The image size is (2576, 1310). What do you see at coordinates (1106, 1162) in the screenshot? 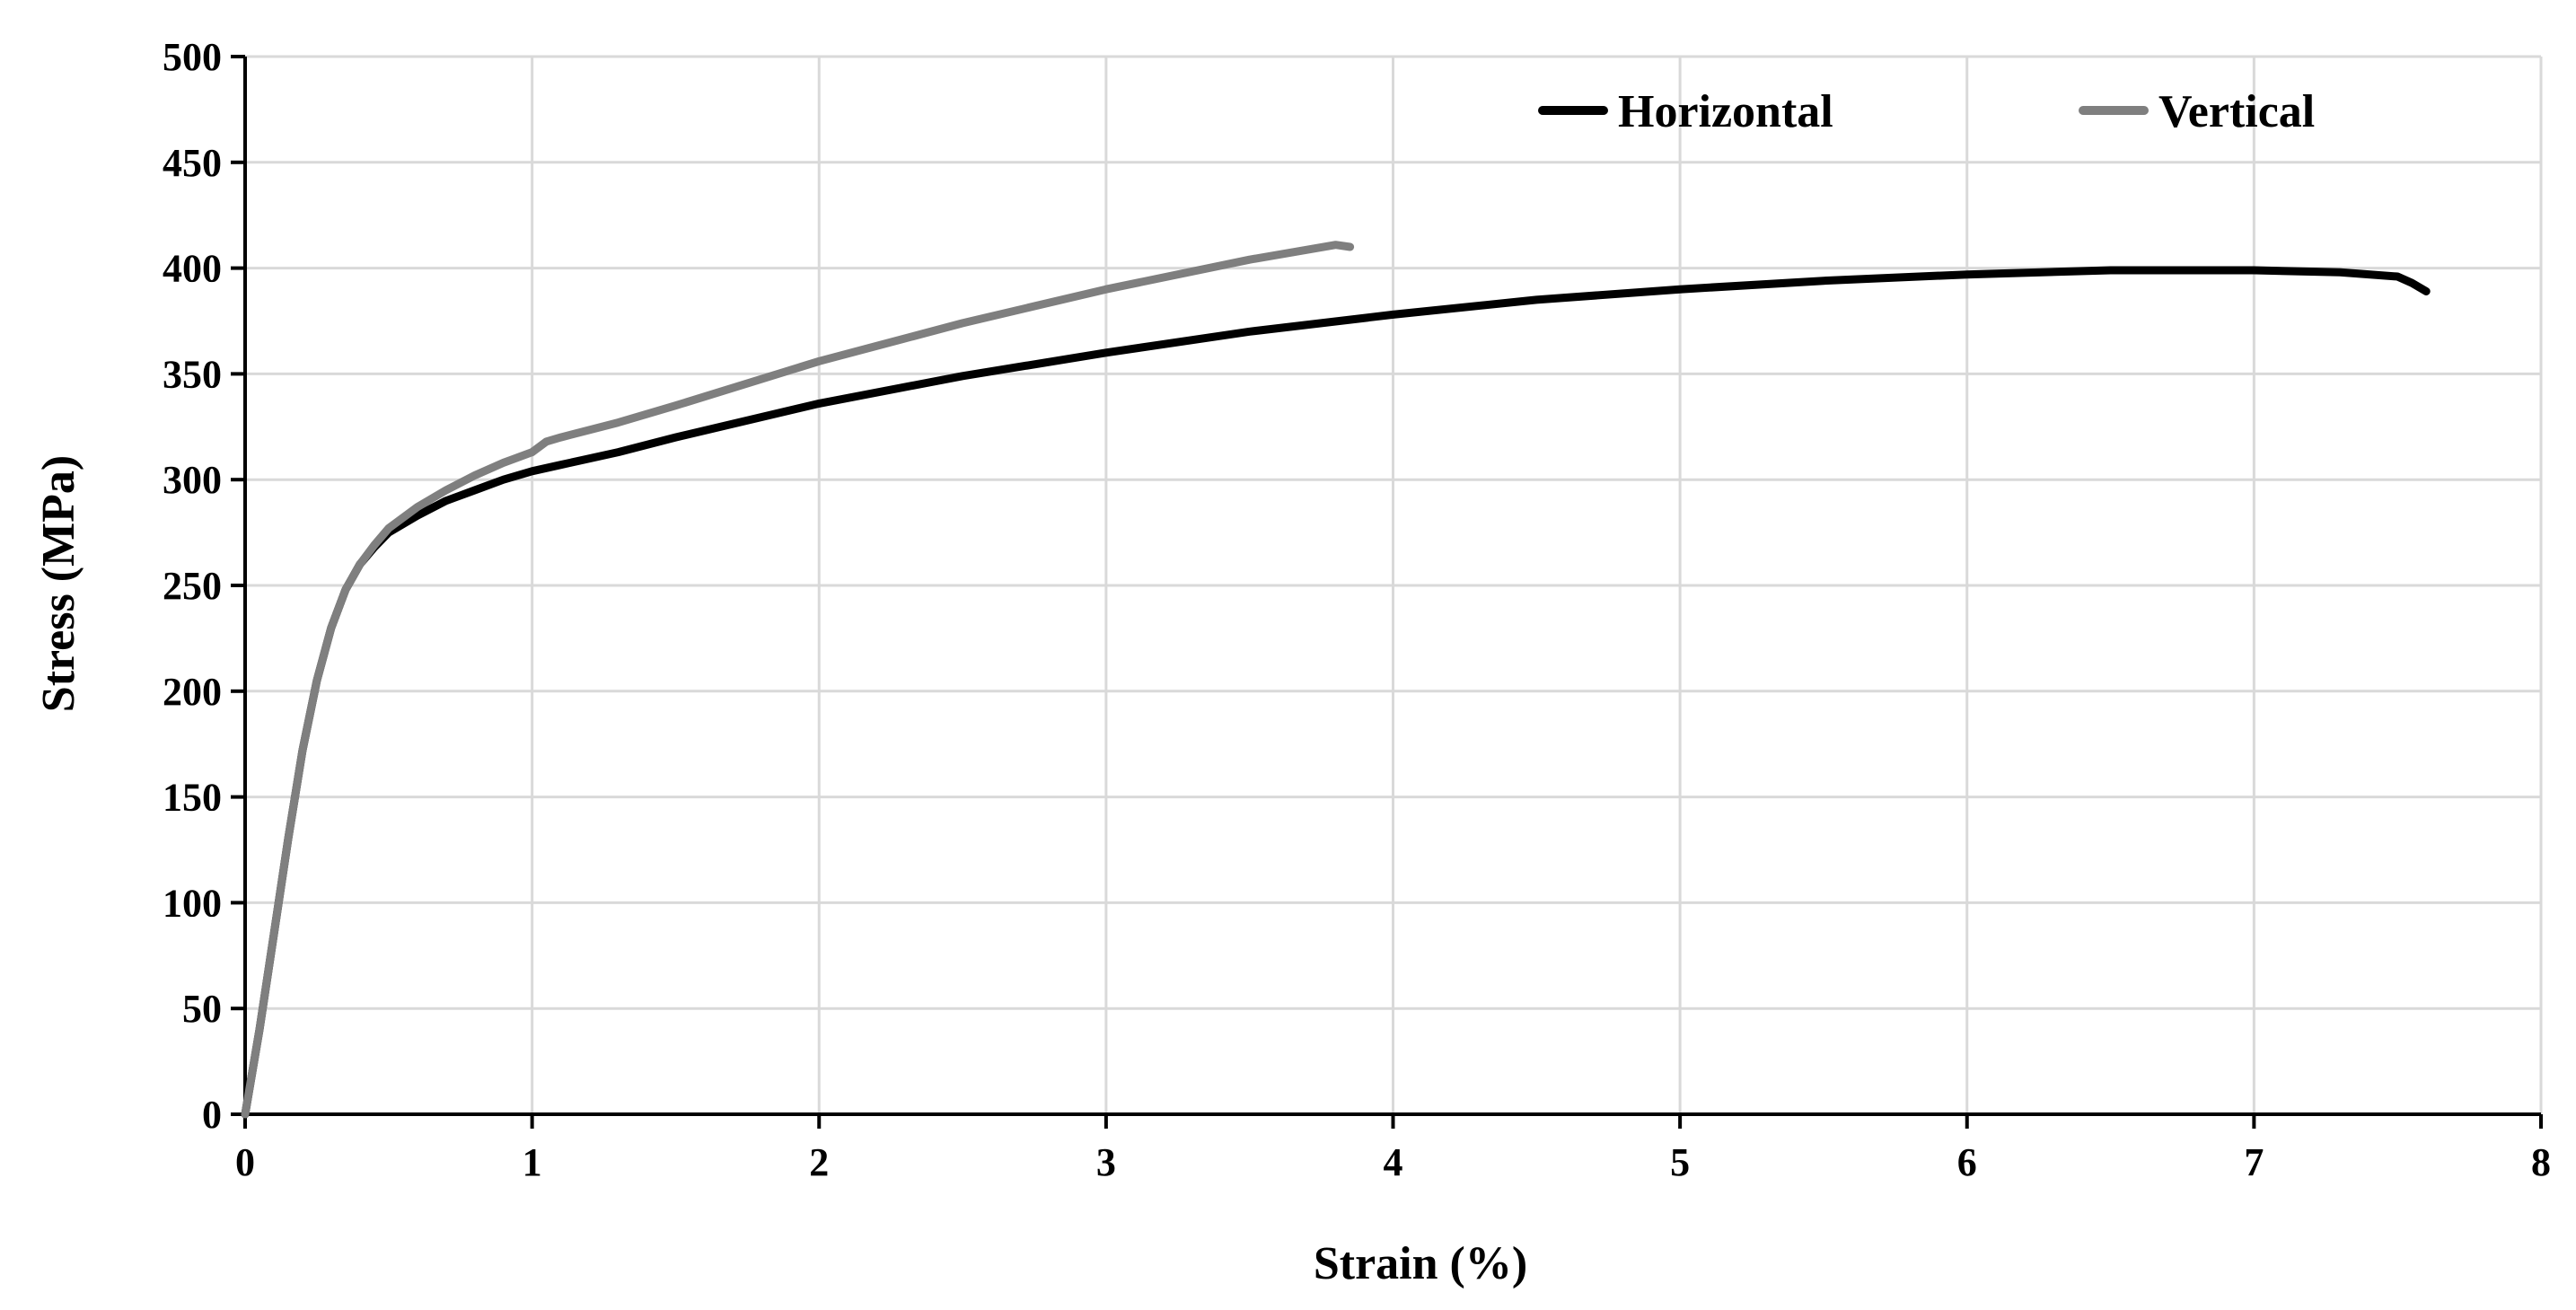
I see `x-tick-label: 3` at bounding box center [1106, 1162].